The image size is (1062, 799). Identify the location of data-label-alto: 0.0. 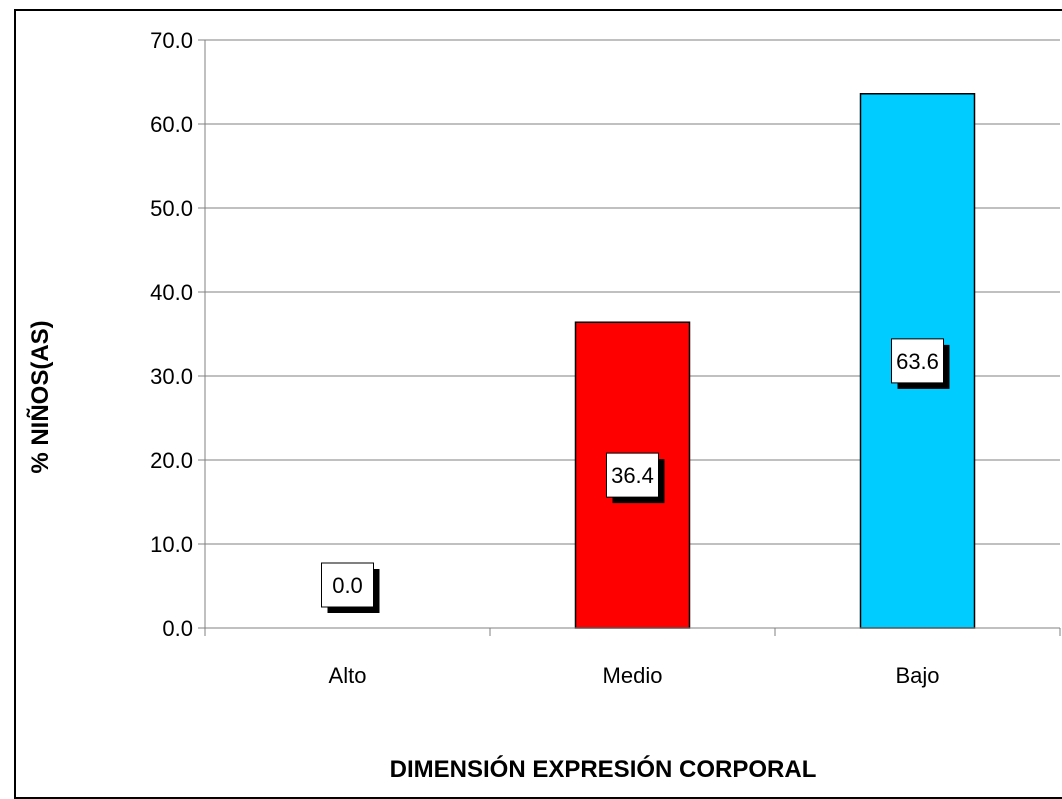
(347, 585).